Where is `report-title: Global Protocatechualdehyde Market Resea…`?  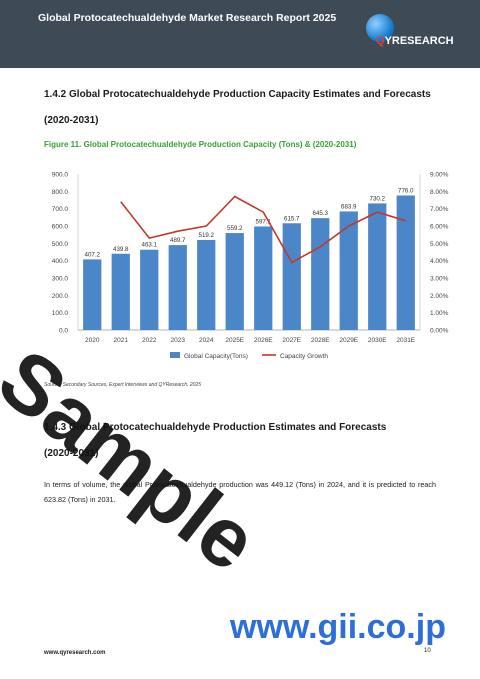
report-title: Global Protocatechualdehyde Market Resea… is located at coordinates (187, 18).